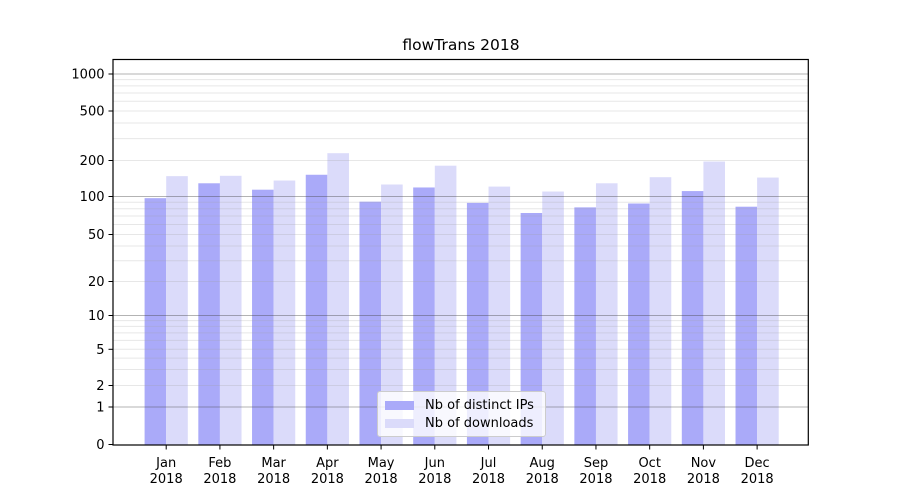  I want to click on bar-distinct-ips-mar, so click(263, 317).